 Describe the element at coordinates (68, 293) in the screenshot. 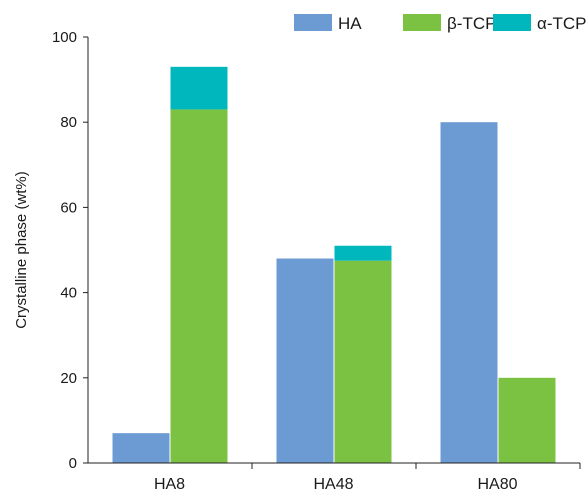

I see `y-tick-label: 40` at that location.